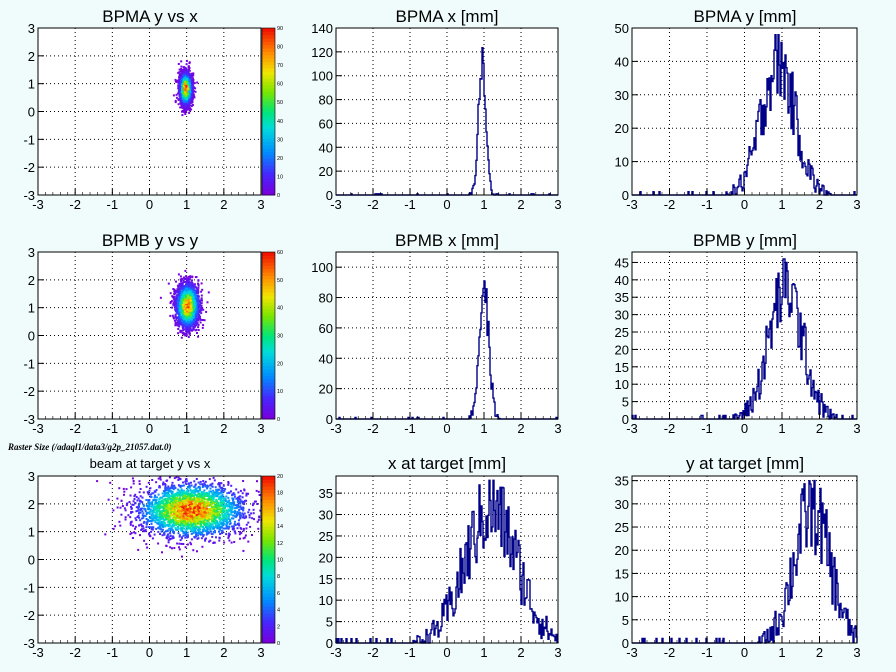 The width and height of the screenshot is (896, 672). I want to click on colorbar-tick-label: 80, so click(280, 48).